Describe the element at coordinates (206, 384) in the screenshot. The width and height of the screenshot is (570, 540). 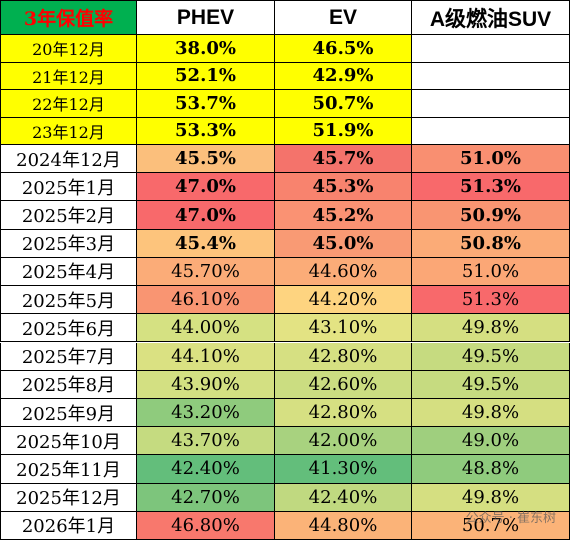
I see `value-cell: 43.90%` at that location.